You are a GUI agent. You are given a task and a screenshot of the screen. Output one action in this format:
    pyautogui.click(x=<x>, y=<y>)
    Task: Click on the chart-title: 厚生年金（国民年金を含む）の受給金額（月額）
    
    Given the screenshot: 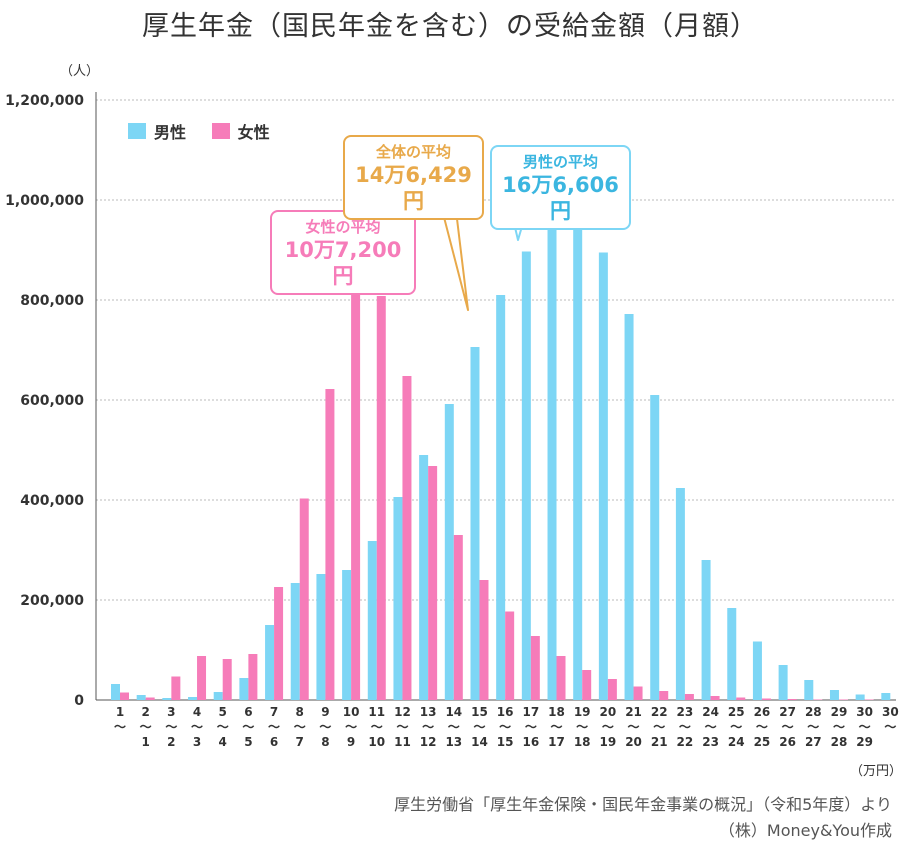 What is the action you would take?
    pyautogui.click(x=450, y=26)
    